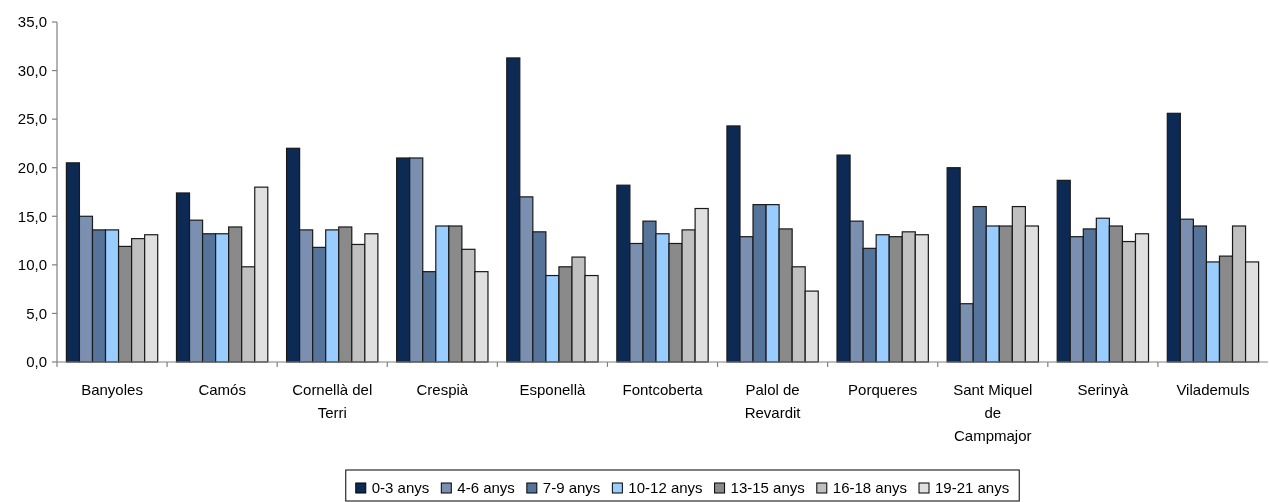  I want to click on legend-label: 16-18 anys, so click(870, 488).